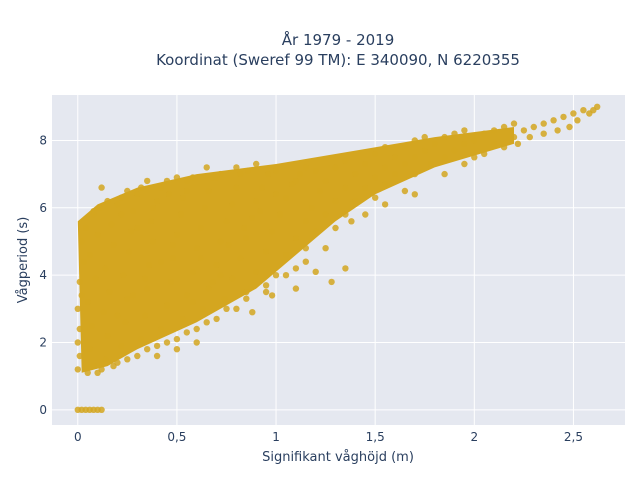  What do you see at coordinates (474, 437) in the screenshot?
I see `x-tick-label: 2` at bounding box center [474, 437].